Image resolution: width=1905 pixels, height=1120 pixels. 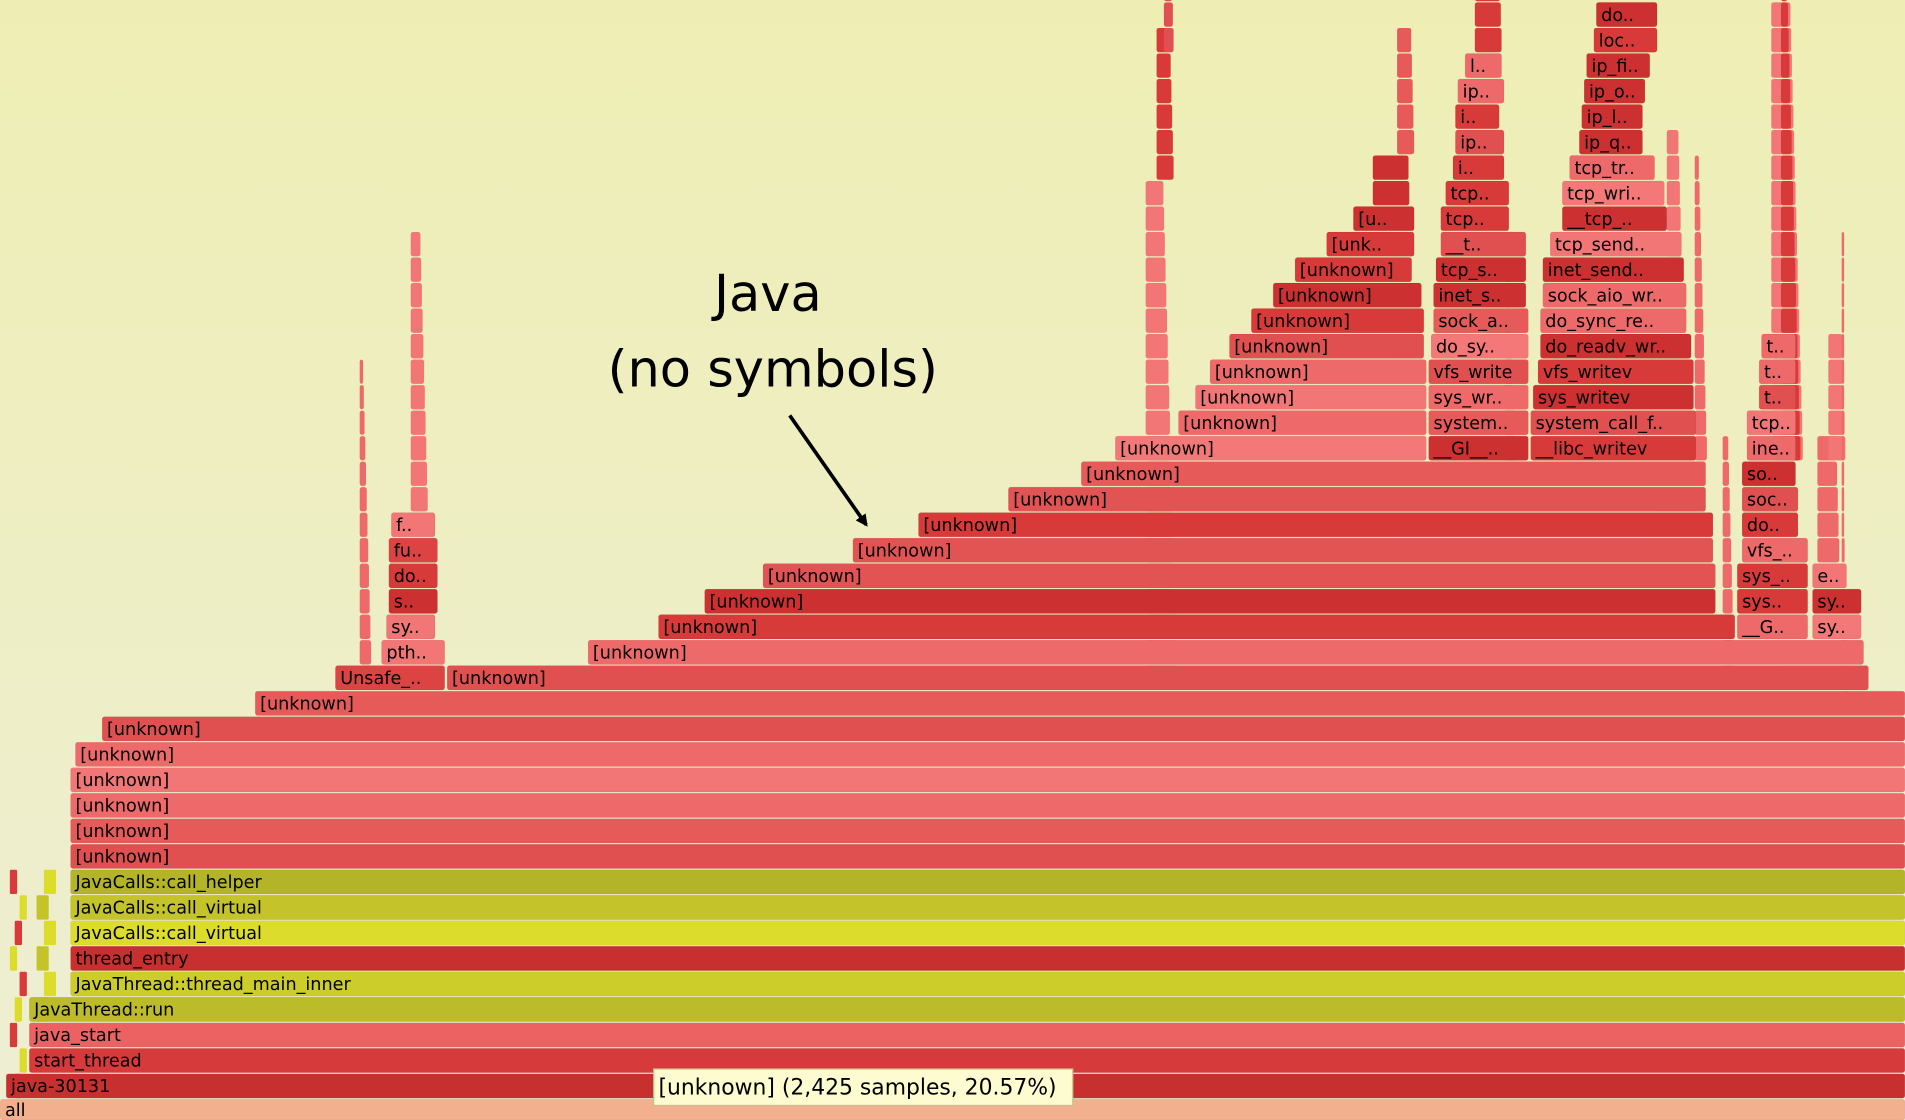 I want to click on frame-label: all, so click(x=15, y=1110).